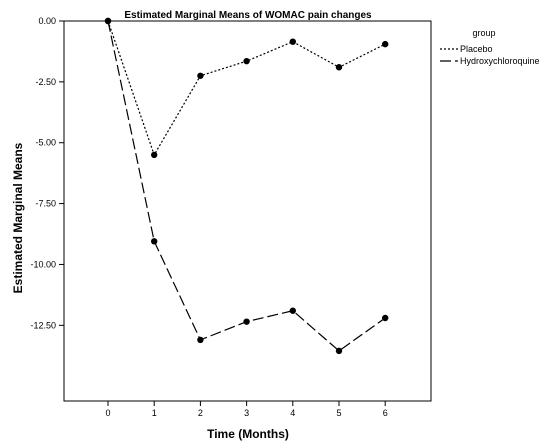  I want to click on y-axis-title: Estimated Marginal Means, so click(18, 217).